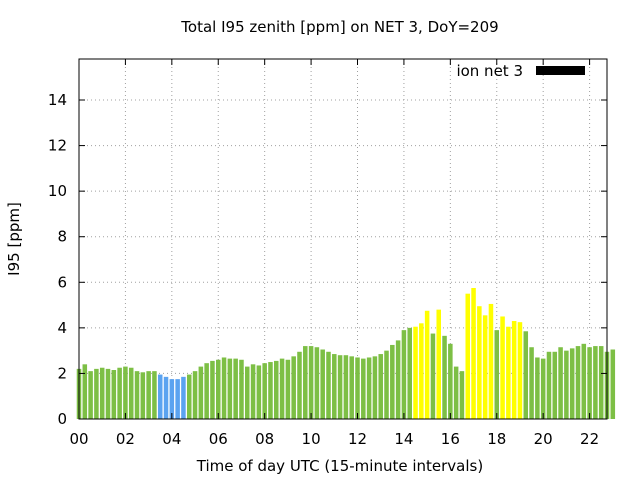 The height and width of the screenshot is (480, 640). I want to click on x-axis-label: Time of day UTC (15-minute intervals), so click(339, 466).